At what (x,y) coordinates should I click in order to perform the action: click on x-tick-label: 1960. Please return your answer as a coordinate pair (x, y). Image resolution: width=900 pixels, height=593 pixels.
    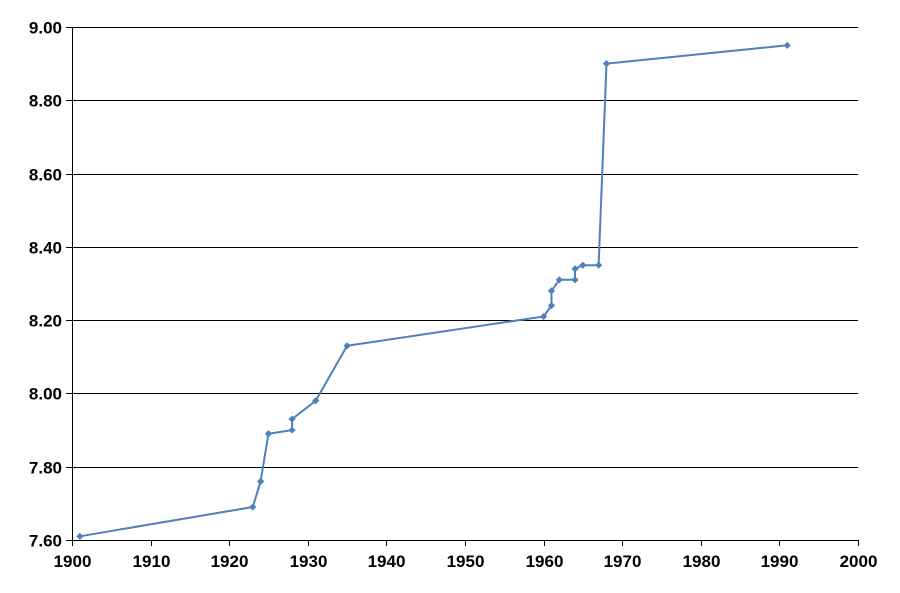
    Looking at the image, I should click on (545, 561).